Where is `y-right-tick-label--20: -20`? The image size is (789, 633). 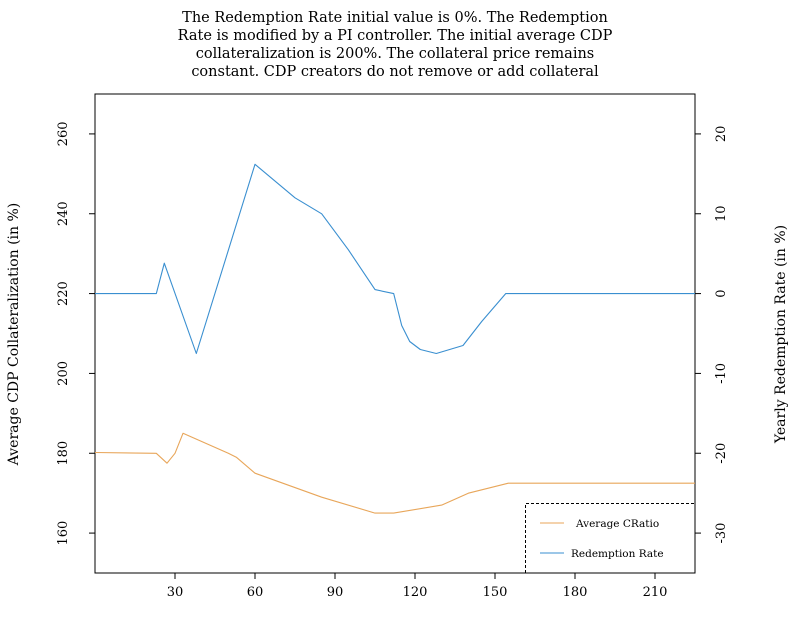 y-right-tick-label--20: -20 is located at coordinates (721, 453).